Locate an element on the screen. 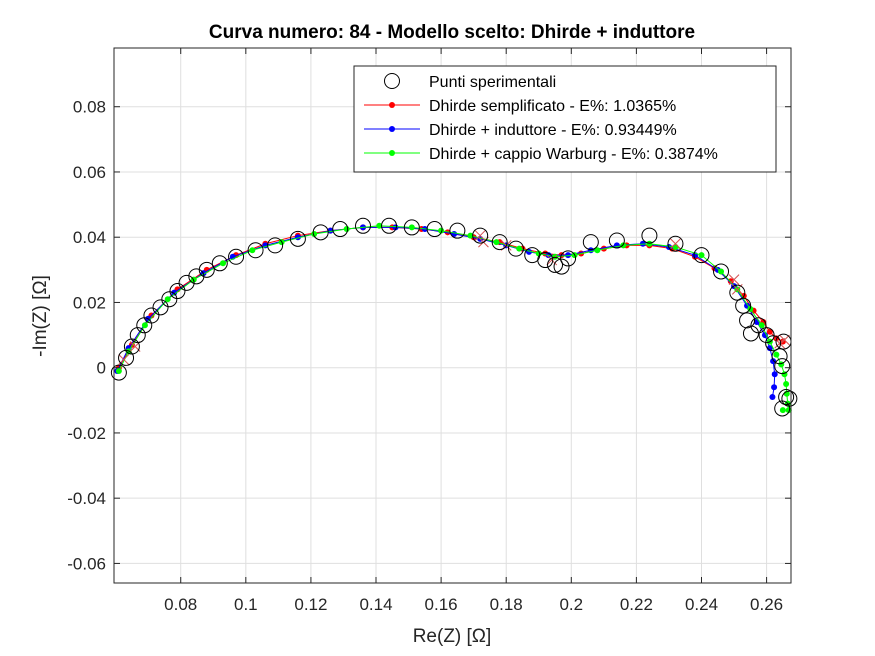  y-axis-title: -Im(Z) [Ω] is located at coordinates (40, 316).